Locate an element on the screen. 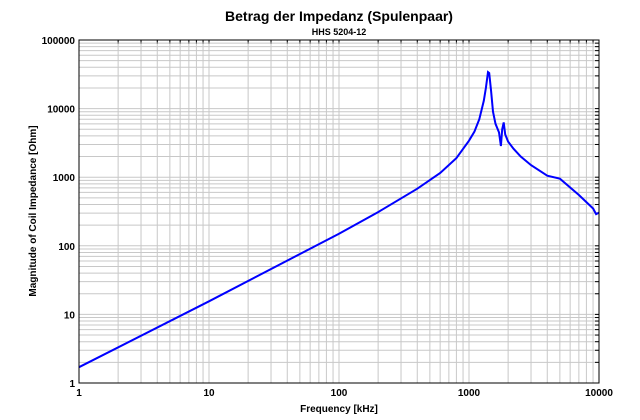 The height and width of the screenshot is (420, 640). y-tick-label: 10000 is located at coordinates (61, 110).